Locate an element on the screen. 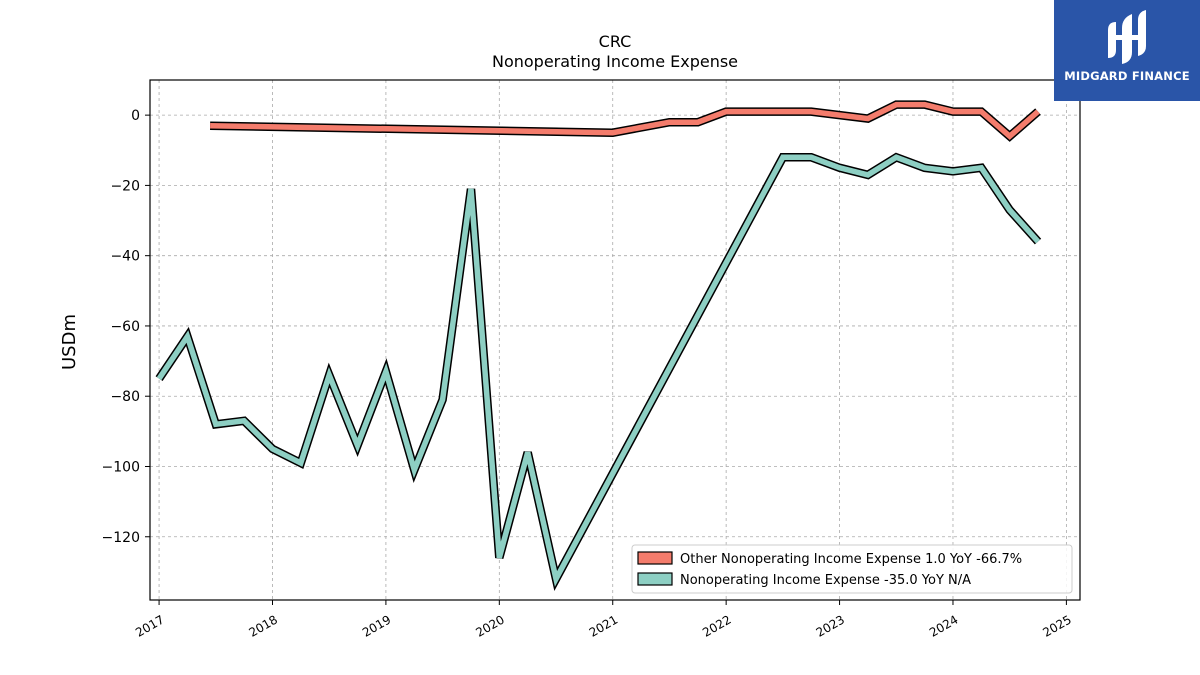 Image resolution: width=1200 pixels, height=675 pixels. chart-subtitle: Nonoperating Income Expense is located at coordinates (615, 61).